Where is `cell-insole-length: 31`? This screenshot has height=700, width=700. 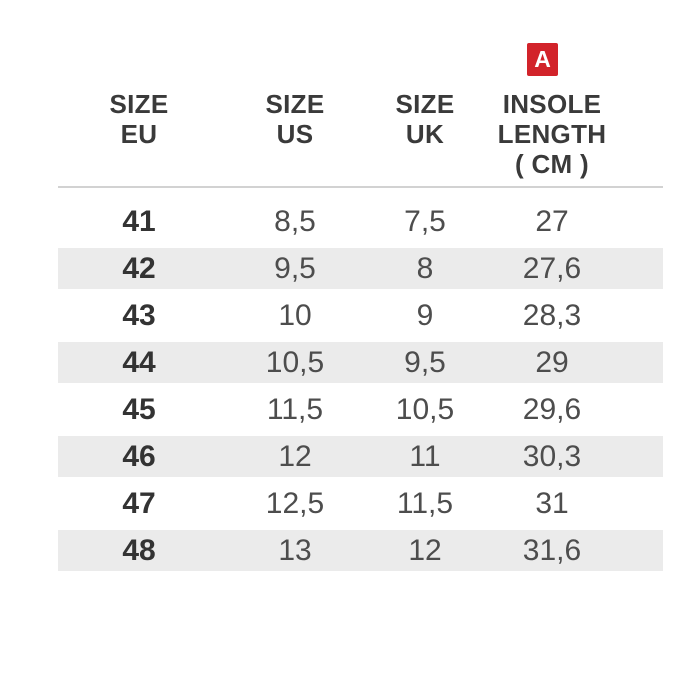 cell-insole-length: 31 is located at coordinates (552, 503).